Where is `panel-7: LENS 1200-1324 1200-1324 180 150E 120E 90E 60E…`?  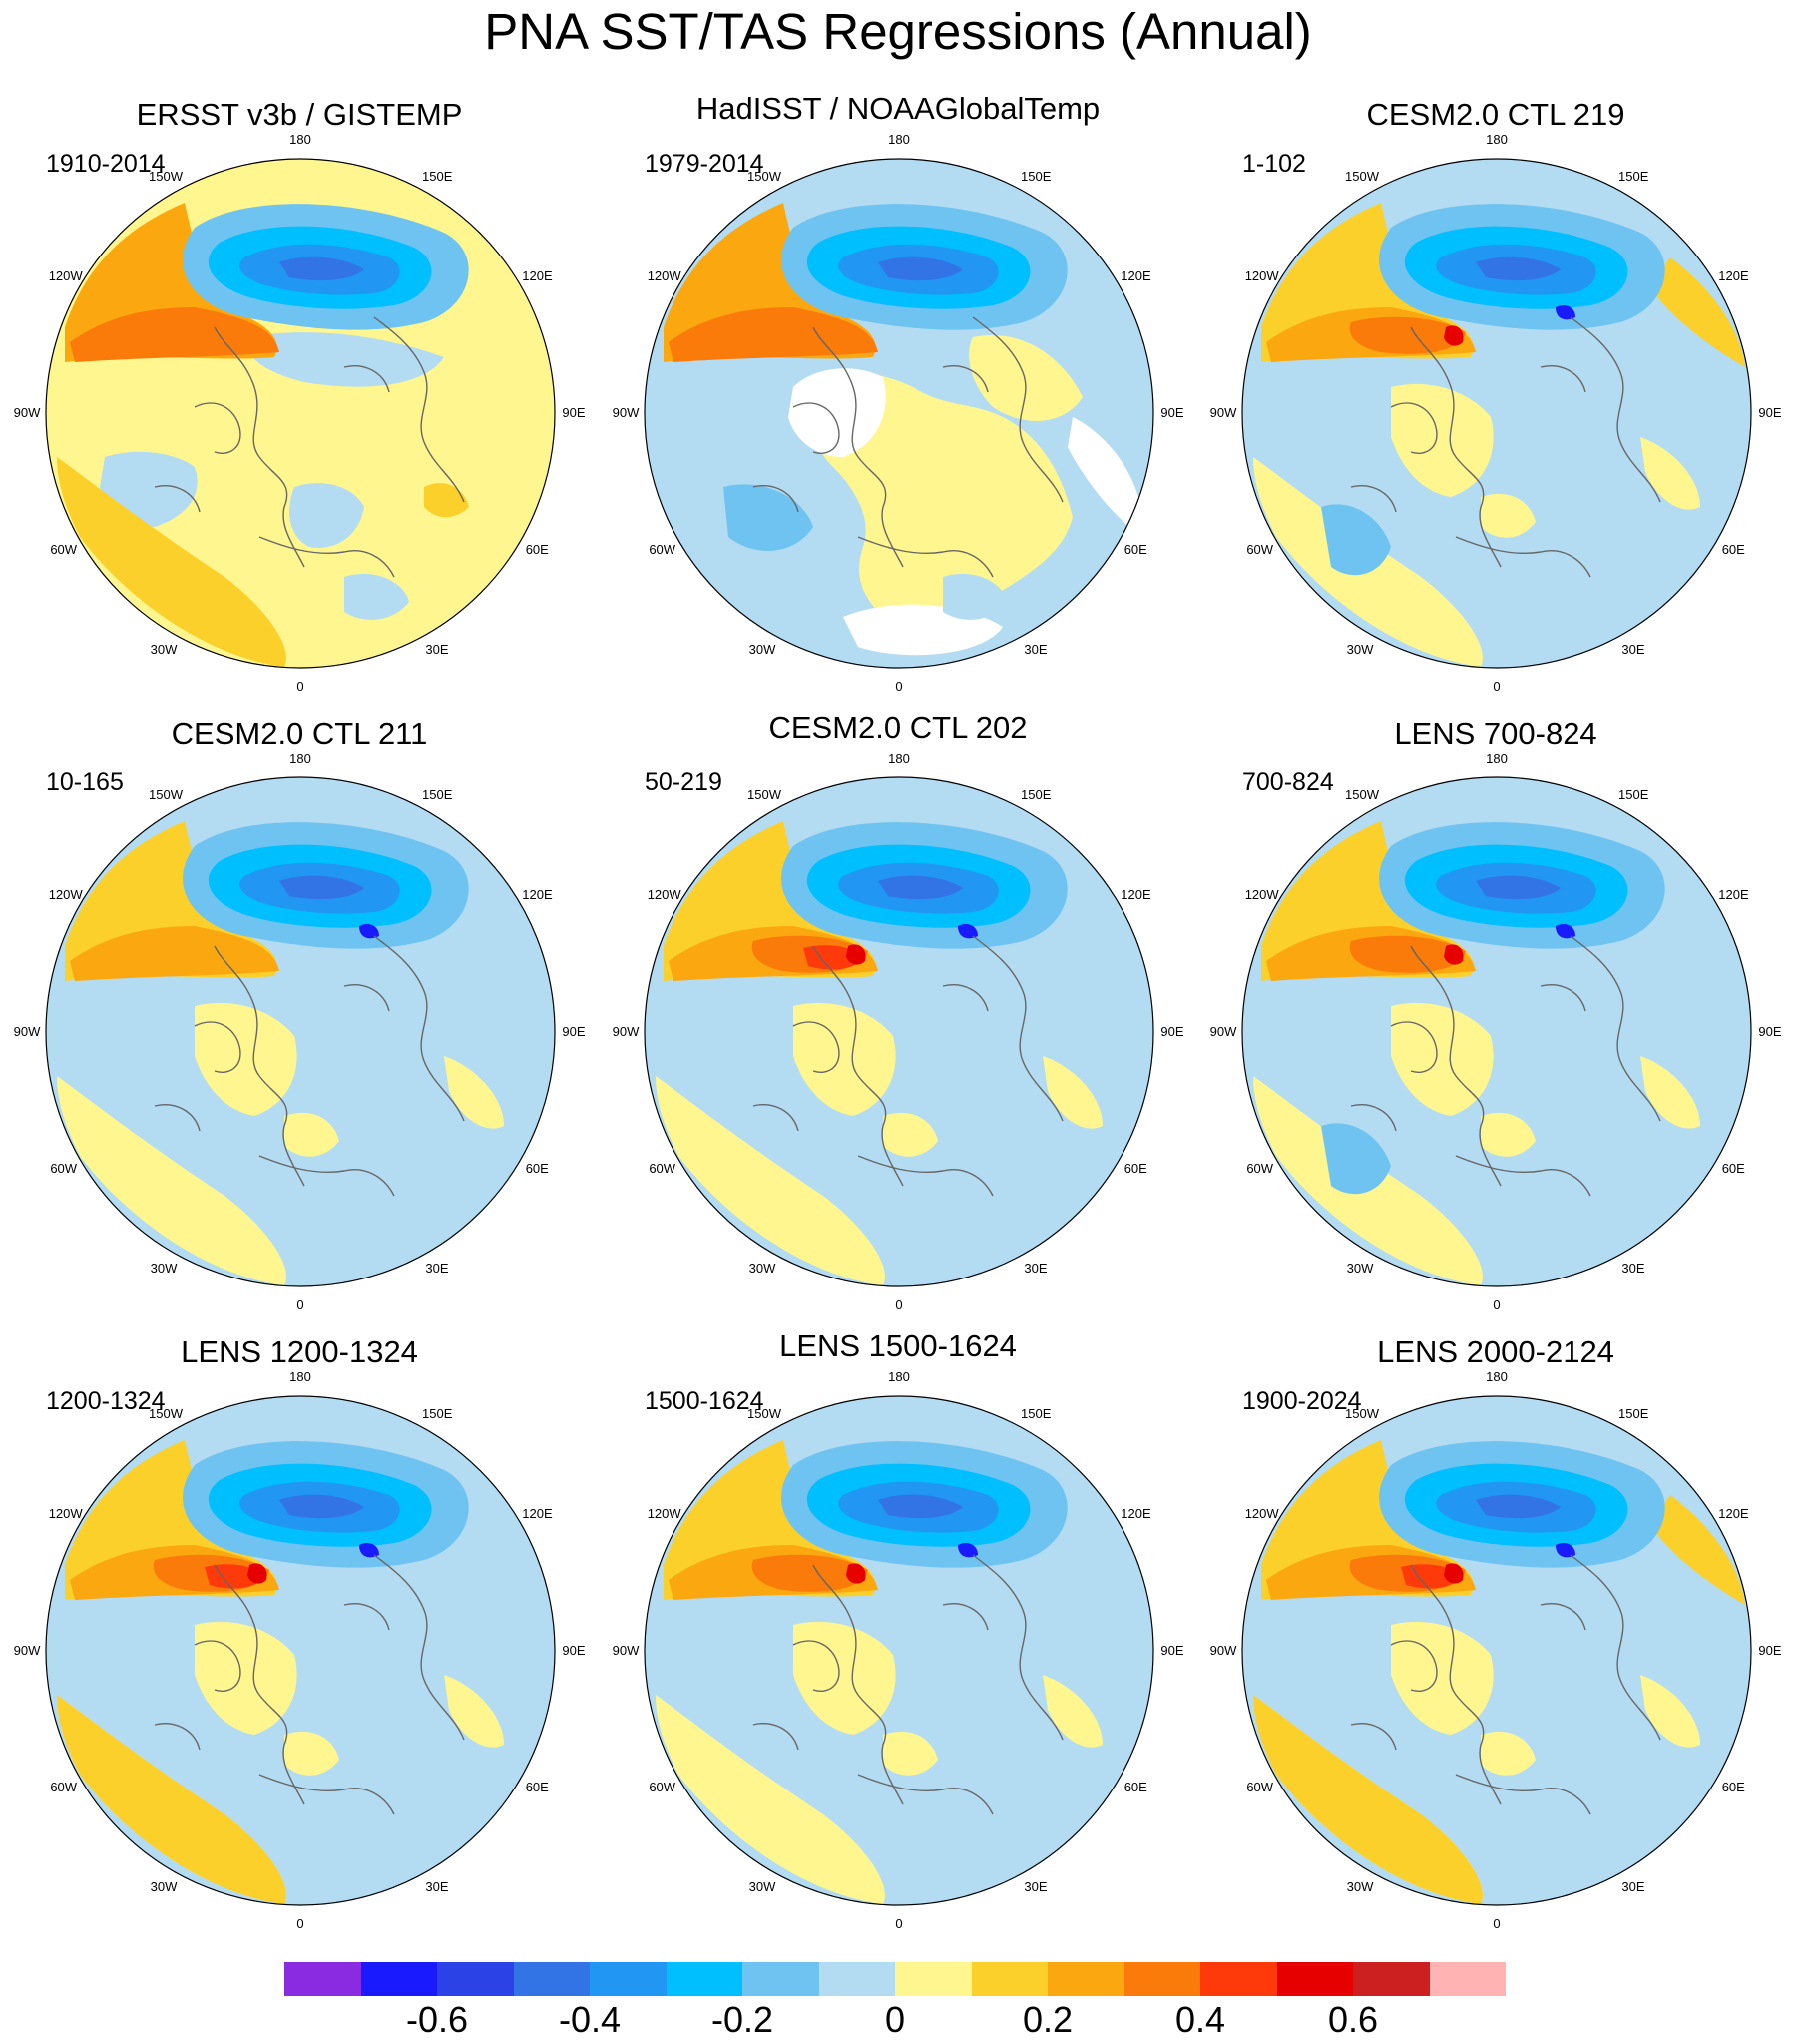
panel-7: LENS 1200-1324 1200-1324 180 150E 120E 90E 60E… is located at coordinates (299, 1655).